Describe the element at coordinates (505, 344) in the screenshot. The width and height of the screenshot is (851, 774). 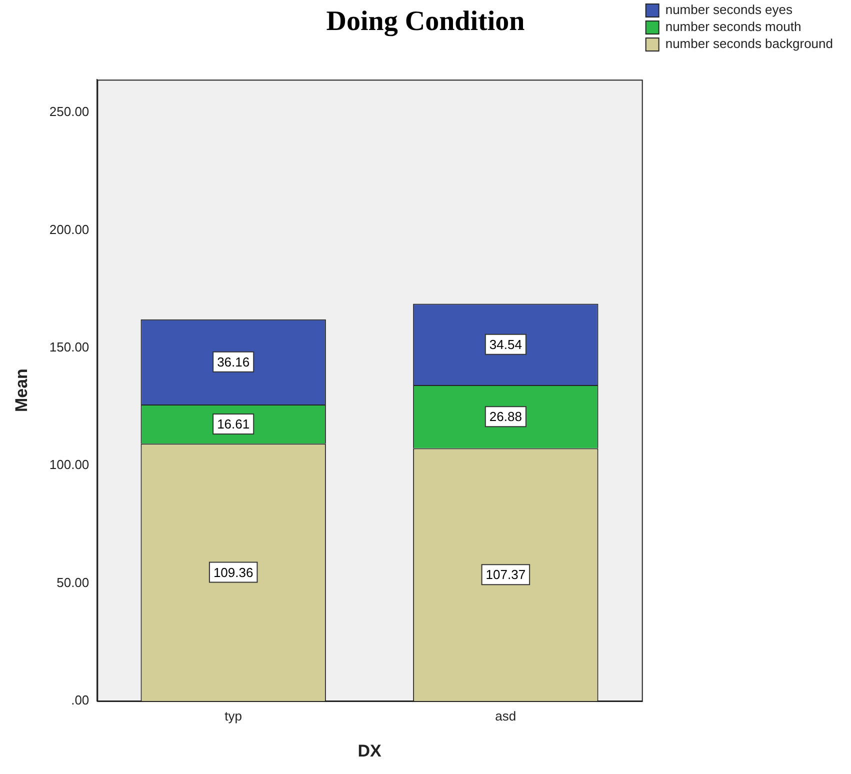
I see `data-label: 34.54` at that location.